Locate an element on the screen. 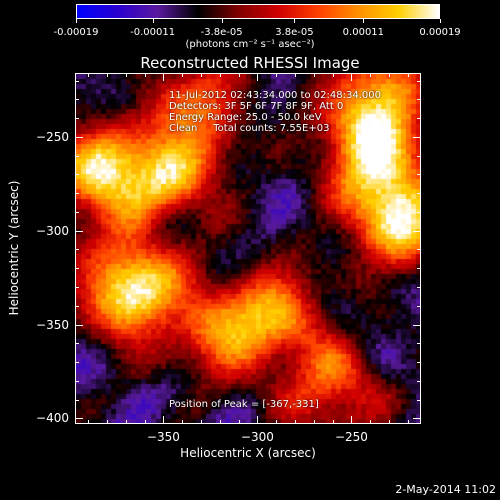 The height and width of the screenshot is (500, 500). colorbar-tick-label: -0.00011 is located at coordinates (153, 32).